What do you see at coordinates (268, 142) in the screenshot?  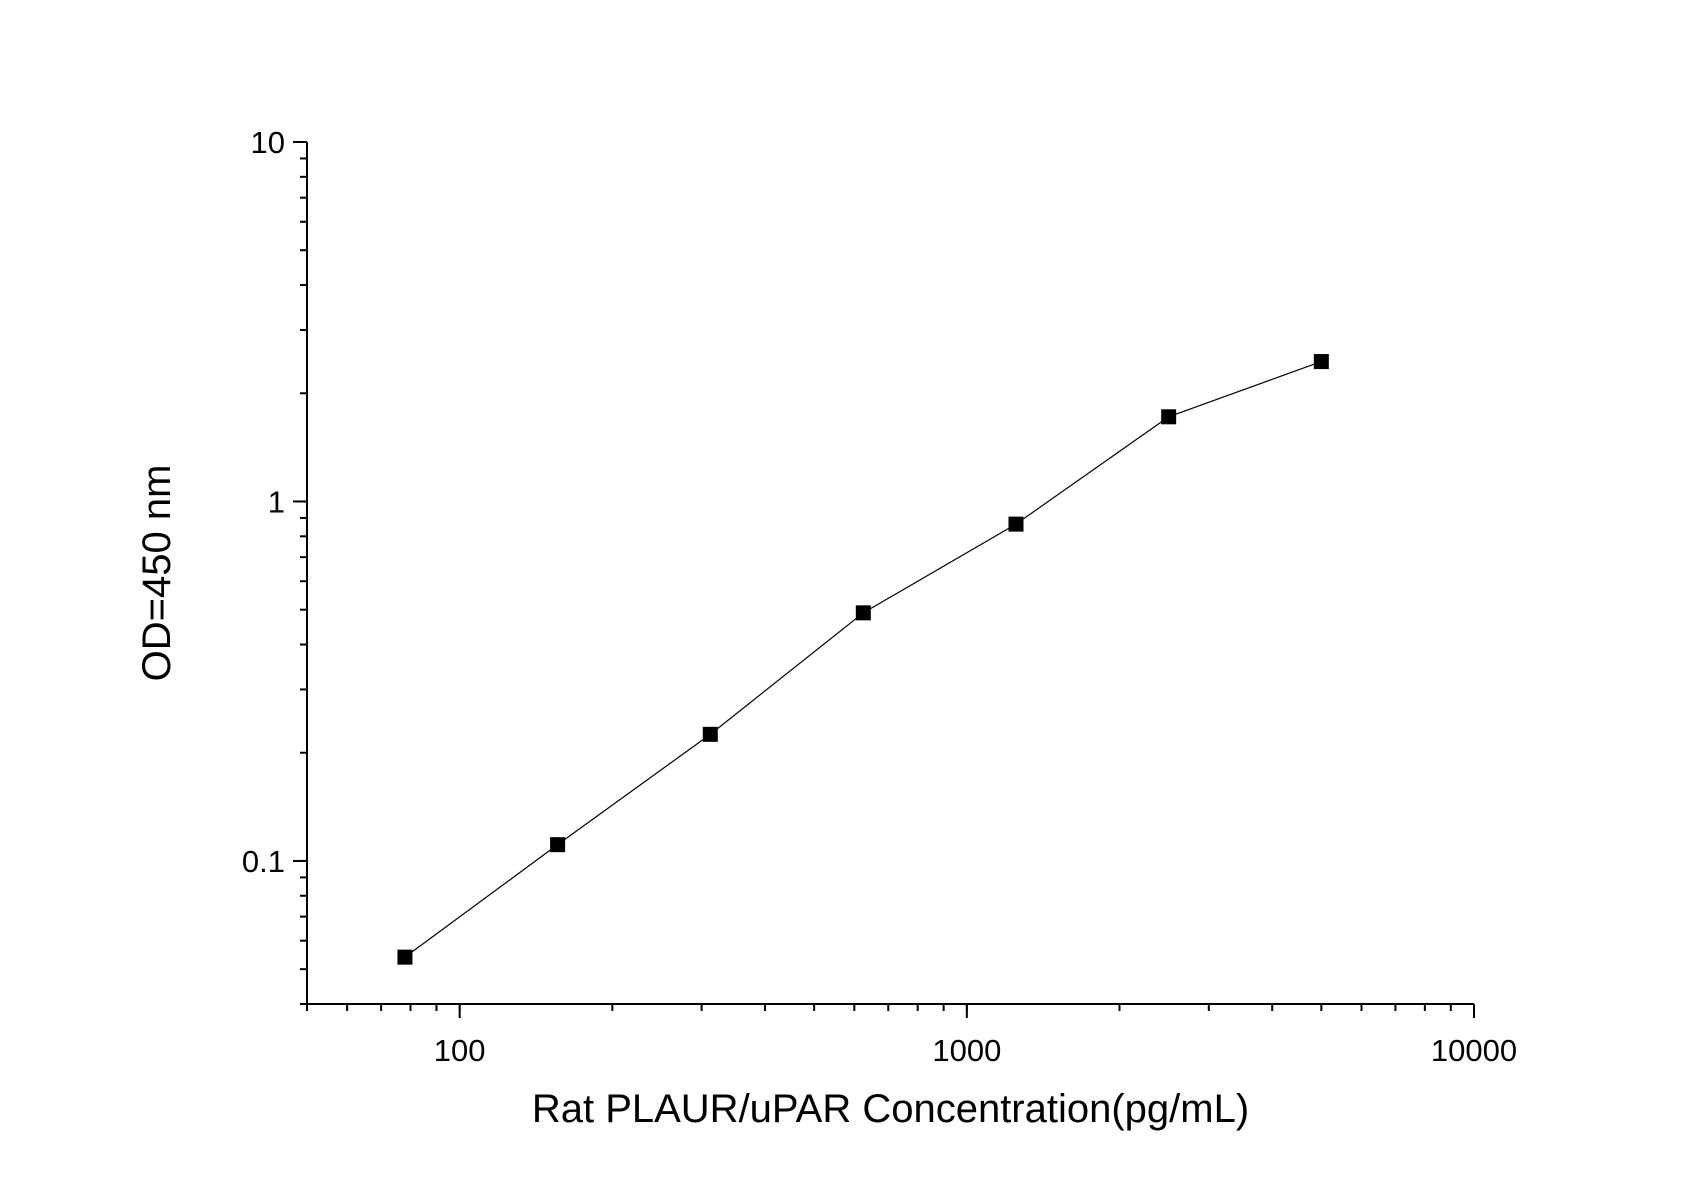 I see `y-tick-label: 10` at bounding box center [268, 142].